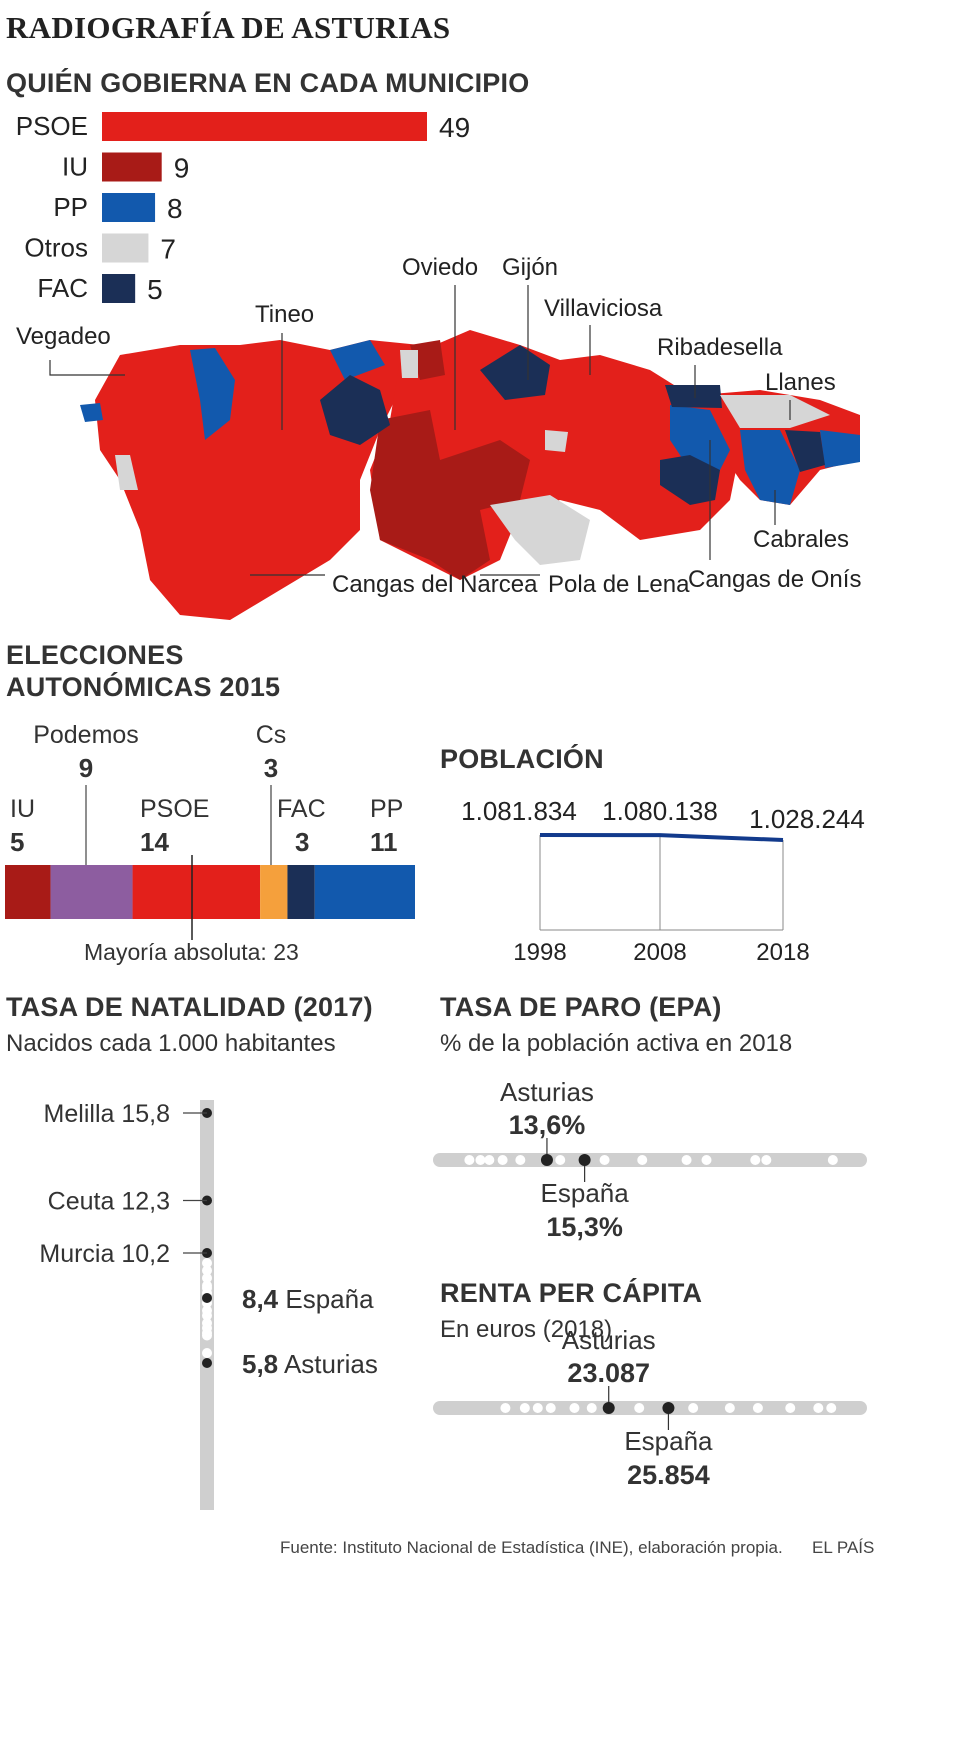 This screenshot has height=1758, width=980. What do you see at coordinates (663, 881) in the screenshot?
I see `poblacion-line-chart: 1998 2008 2018 1.081.834 1.080.138 1.028.244` at bounding box center [663, 881].